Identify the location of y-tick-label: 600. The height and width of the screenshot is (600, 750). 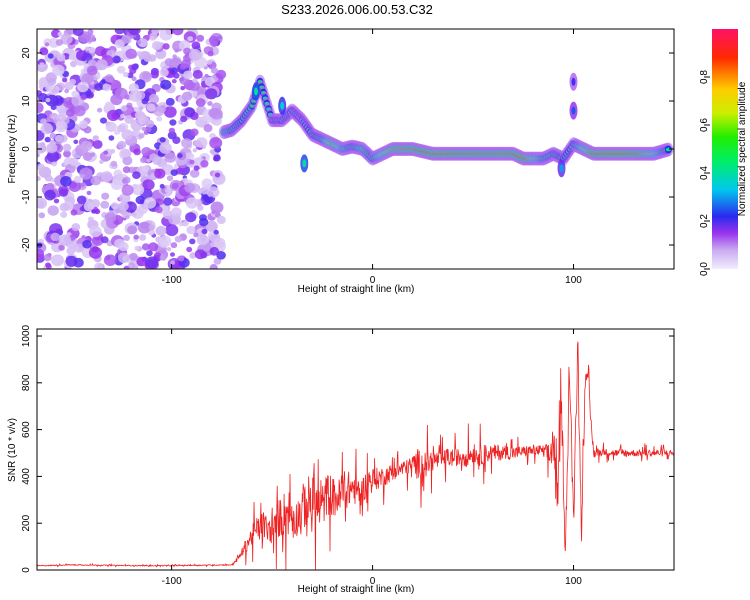
(26, 429).